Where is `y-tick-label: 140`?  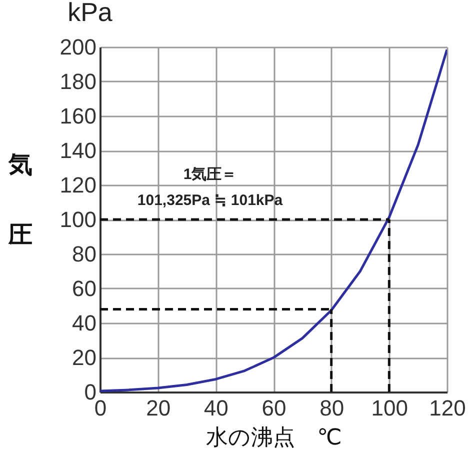
y-tick-label: 140 is located at coordinates (78, 150).